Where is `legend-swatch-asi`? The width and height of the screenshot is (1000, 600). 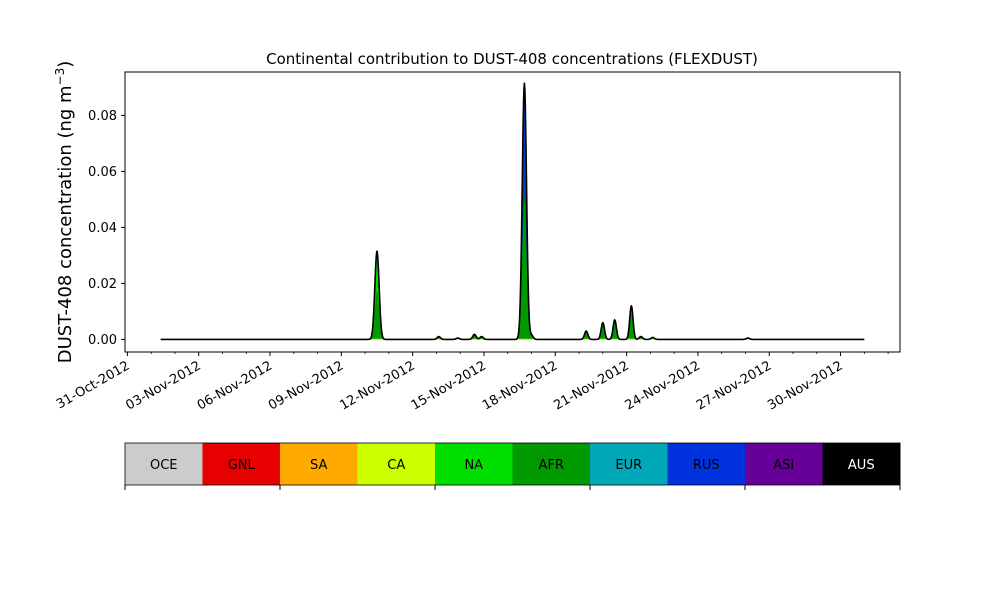 legend-swatch-asi is located at coordinates (784, 464).